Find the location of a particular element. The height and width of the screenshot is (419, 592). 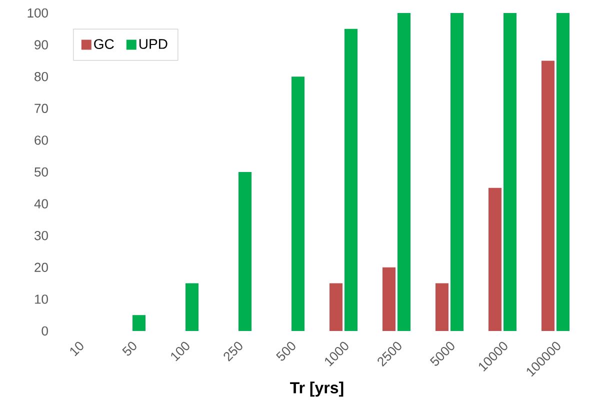

x-tick-label: 500 is located at coordinates (286, 351).